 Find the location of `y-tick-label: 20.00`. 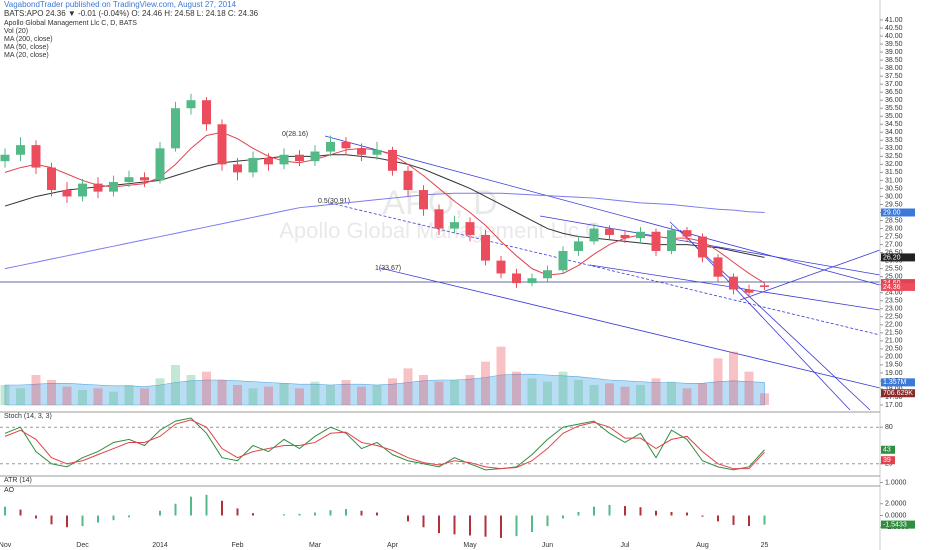

y-tick-label: 20.00 is located at coordinates (894, 357).